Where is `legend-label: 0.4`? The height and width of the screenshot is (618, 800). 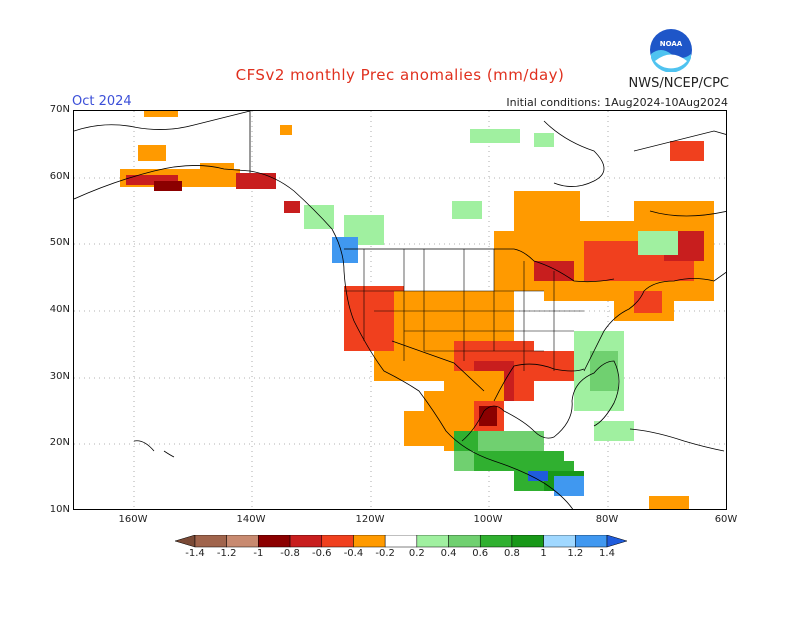
legend-label: 0.4 is located at coordinates (448, 553).